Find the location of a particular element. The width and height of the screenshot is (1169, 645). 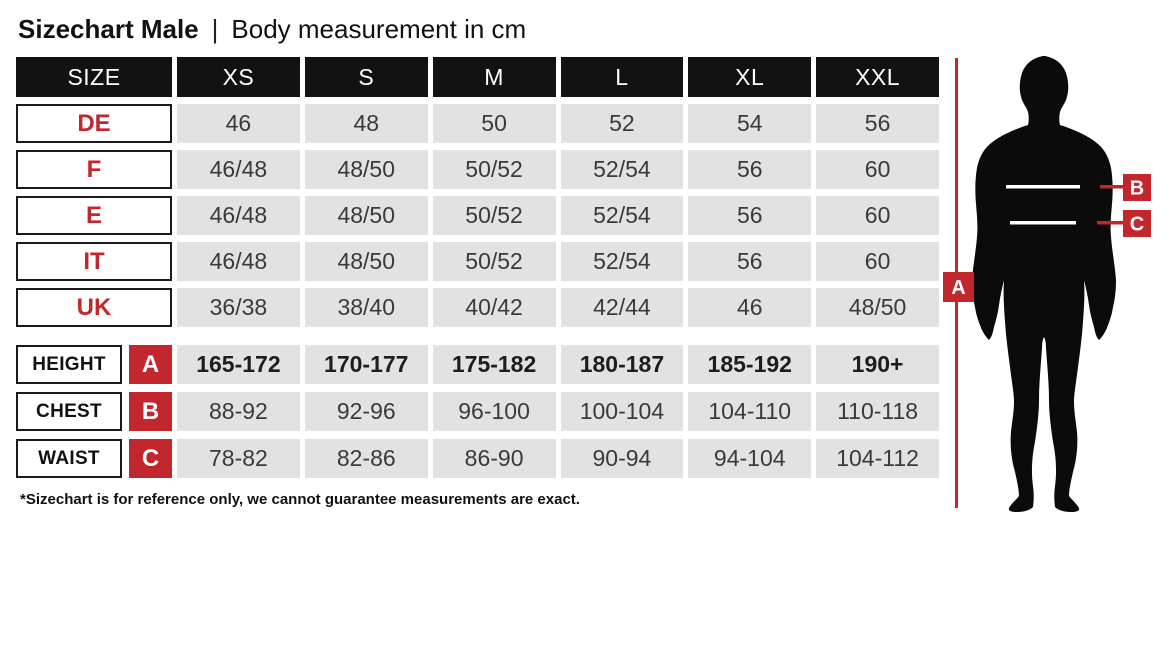

measurement-cell: 185-192 is located at coordinates (750, 364).